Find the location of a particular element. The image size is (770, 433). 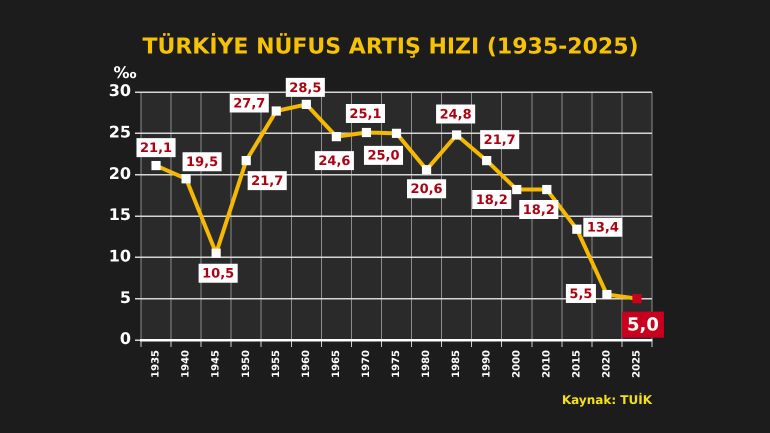

x-tick-label: 1990 is located at coordinates (486, 364).